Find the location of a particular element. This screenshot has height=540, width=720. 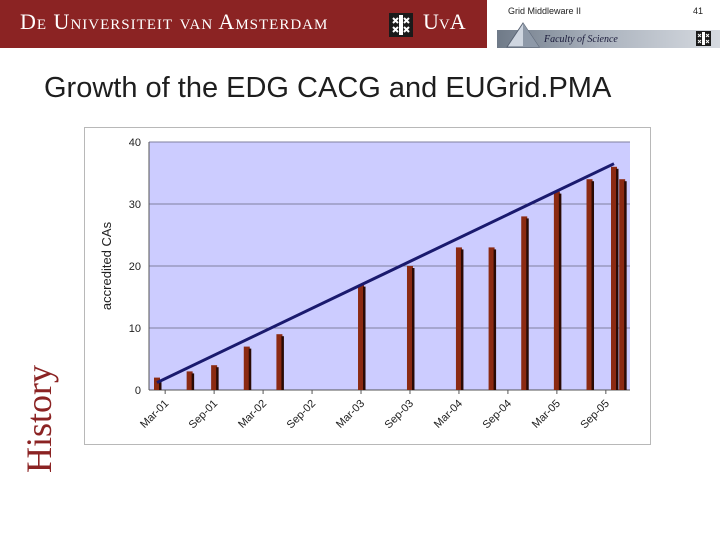

y-axis-title: accredited CAs is located at coordinates (106, 265).